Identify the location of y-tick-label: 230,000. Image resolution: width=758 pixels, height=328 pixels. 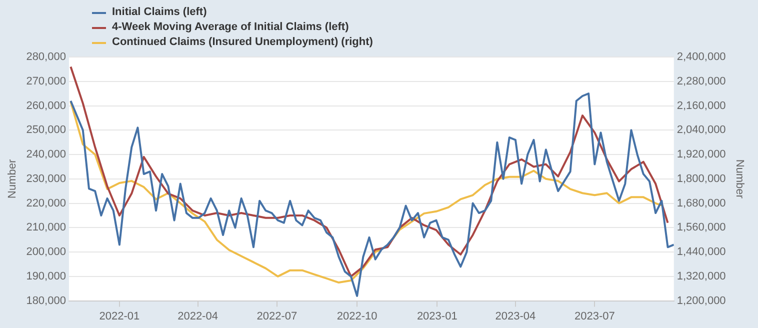
(46, 178).